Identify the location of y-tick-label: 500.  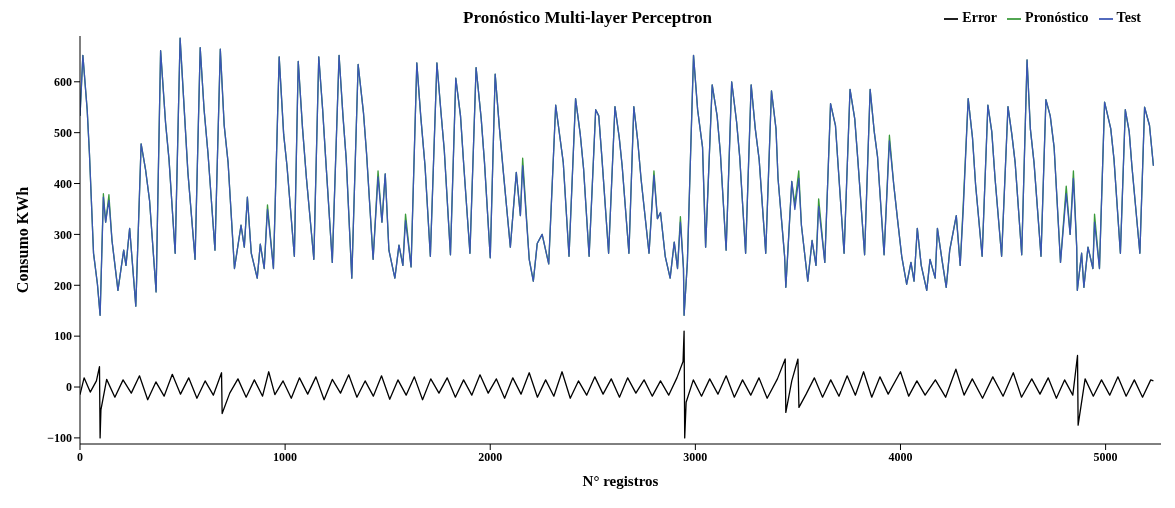
(63, 132).